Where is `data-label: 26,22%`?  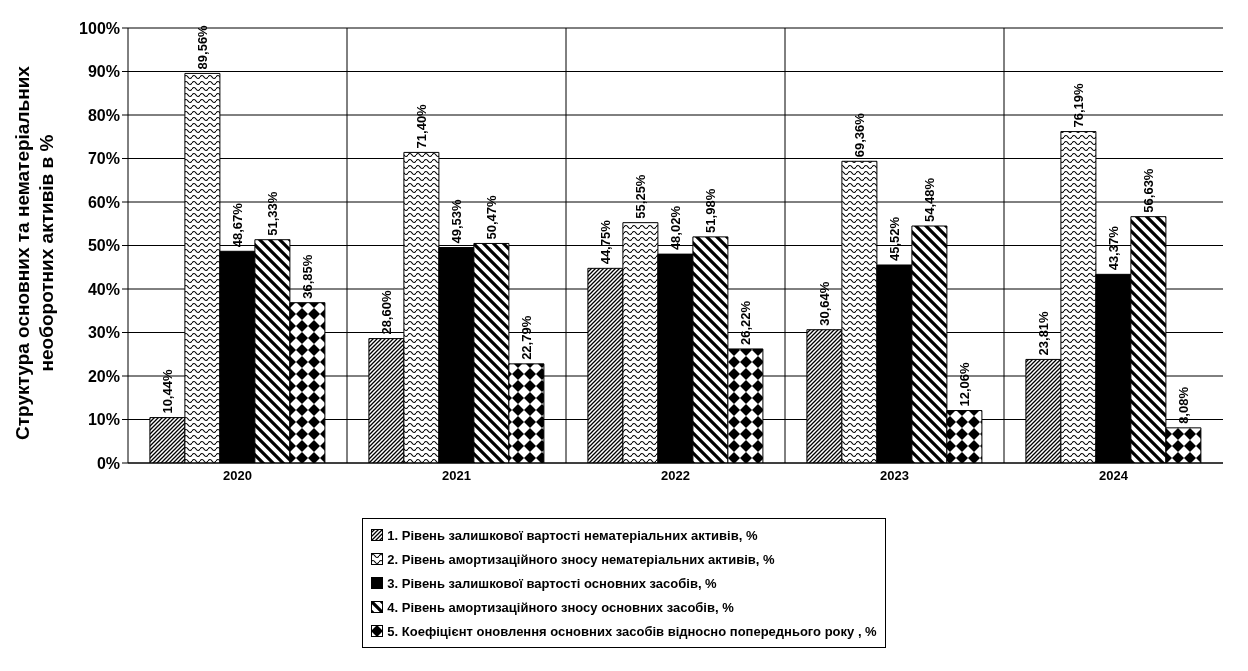
data-label: 26,22% is located at coordinates (745, 322).